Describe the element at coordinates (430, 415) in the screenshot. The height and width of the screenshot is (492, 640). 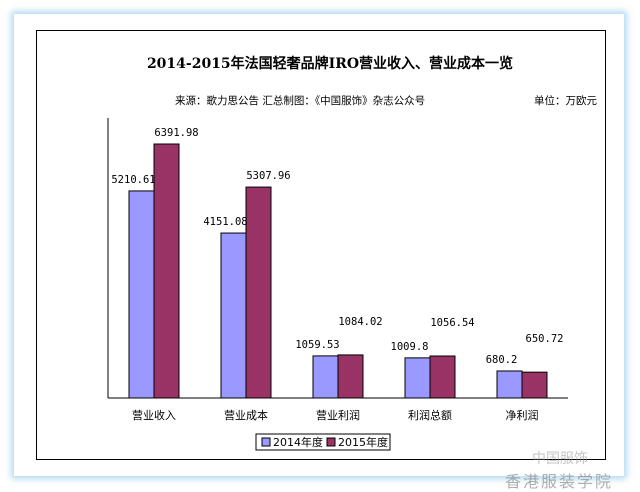
I see `x-tick-label: 利润总额` at that location.